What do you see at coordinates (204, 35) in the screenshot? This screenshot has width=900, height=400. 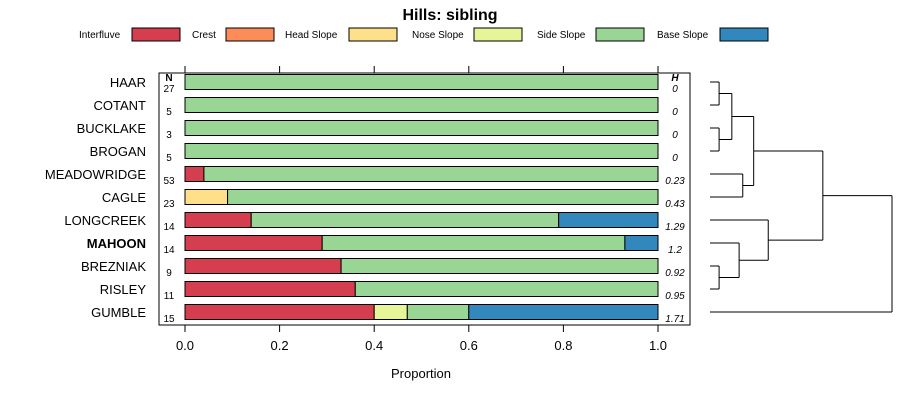 I see `legend-label: Crest` at bounding box center [204, 35].